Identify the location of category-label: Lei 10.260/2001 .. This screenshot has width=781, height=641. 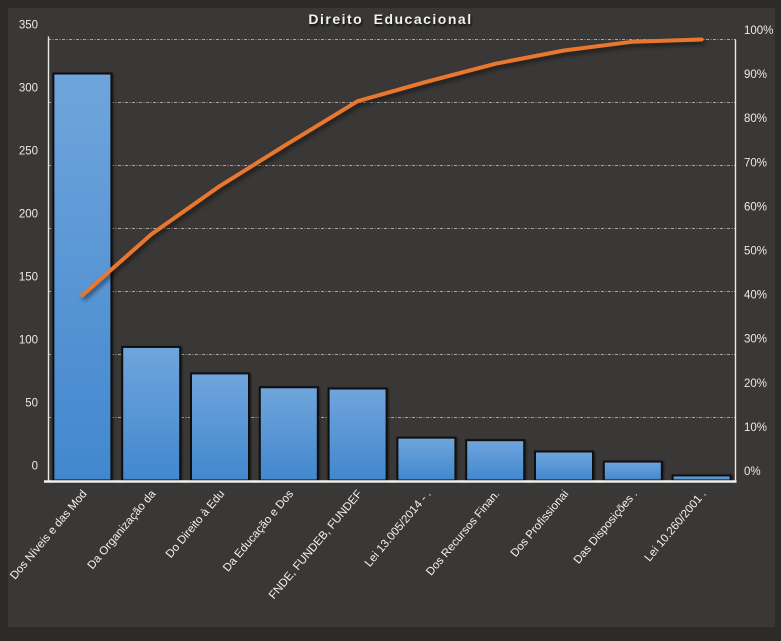
(676, 526).